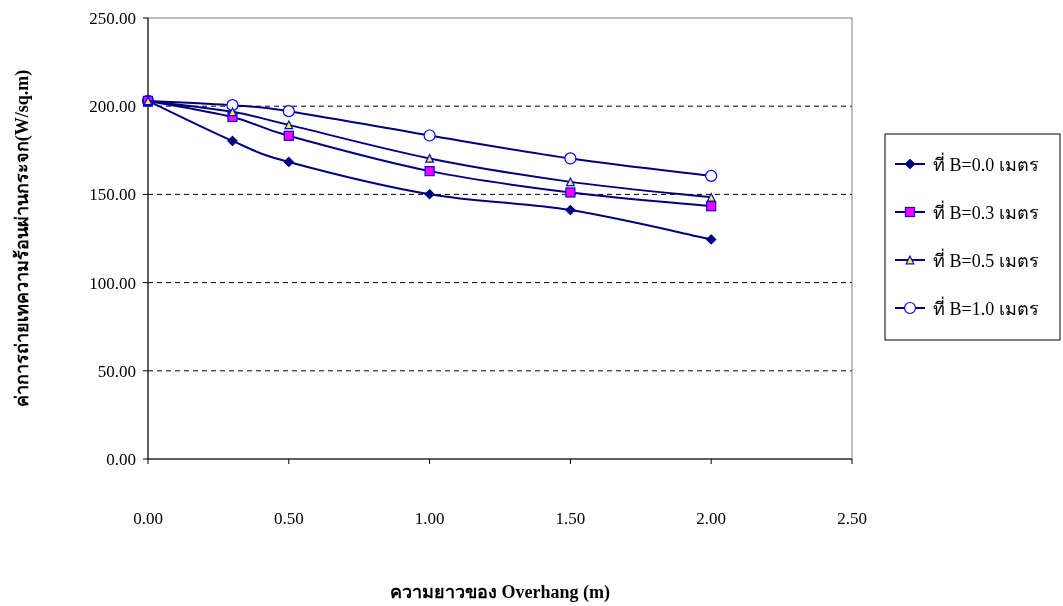 The height and width of the screenshot is (606, 1063). Describe the element at coordinates (711, 518) in the screenshot. I see `x-tick-label: 2.00` at that location.